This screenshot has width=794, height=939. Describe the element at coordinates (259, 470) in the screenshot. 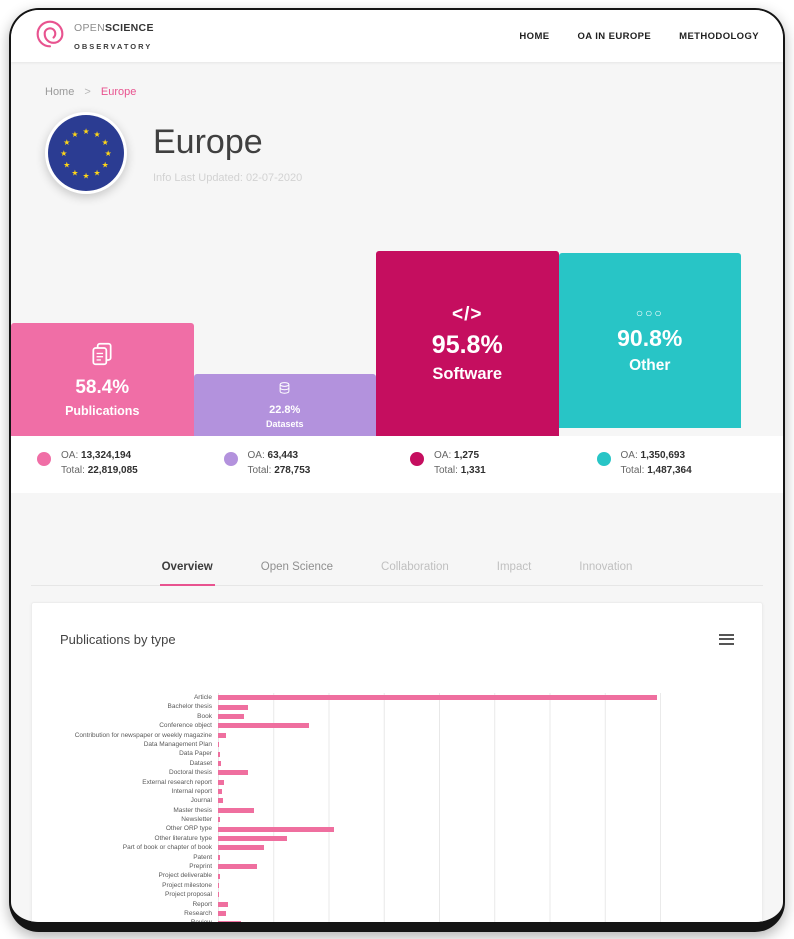

I see `total-label: Total:` at that location.